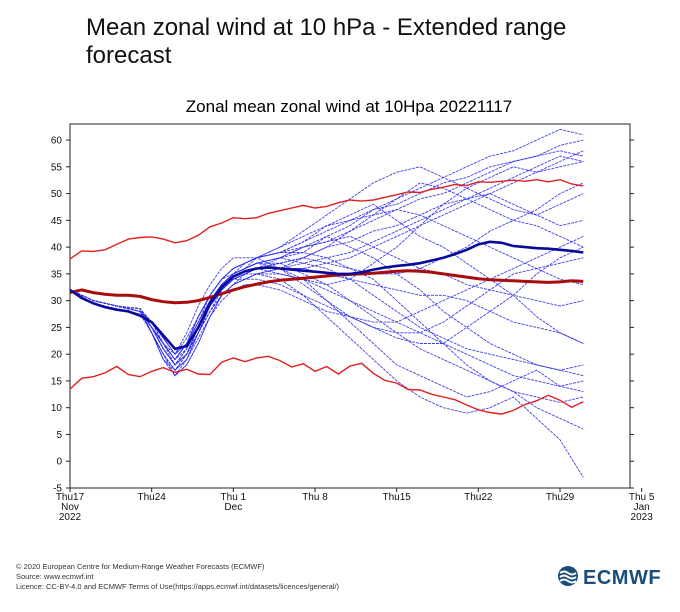  What do you see at coordinates (57, 381) in the screenshot?
I see `y-tick-label: 15` at bounding box center [57, 381].